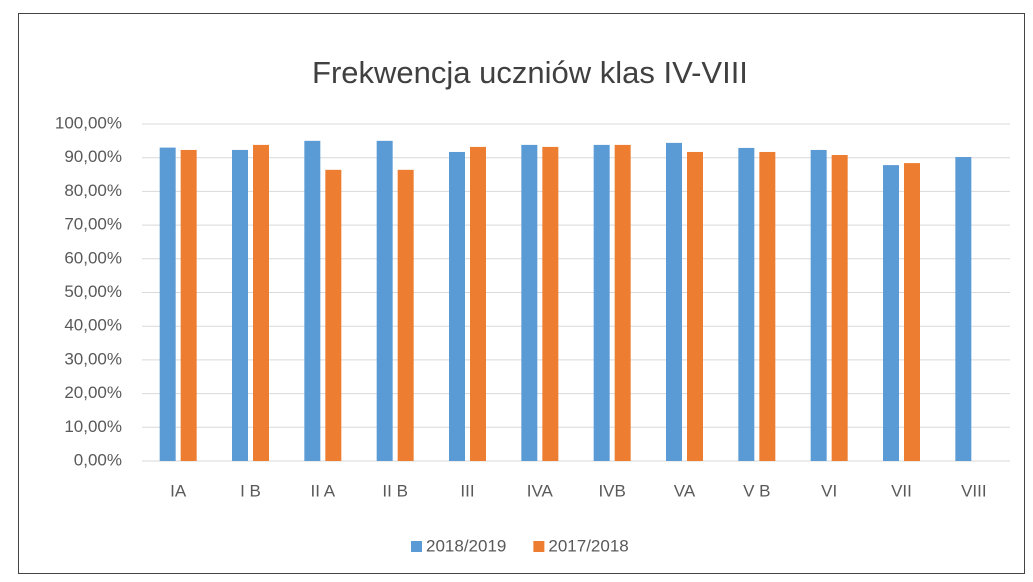 The image size is (1033, 582). I want to click on y-tick-label: 20,00%, so click(93, 392).